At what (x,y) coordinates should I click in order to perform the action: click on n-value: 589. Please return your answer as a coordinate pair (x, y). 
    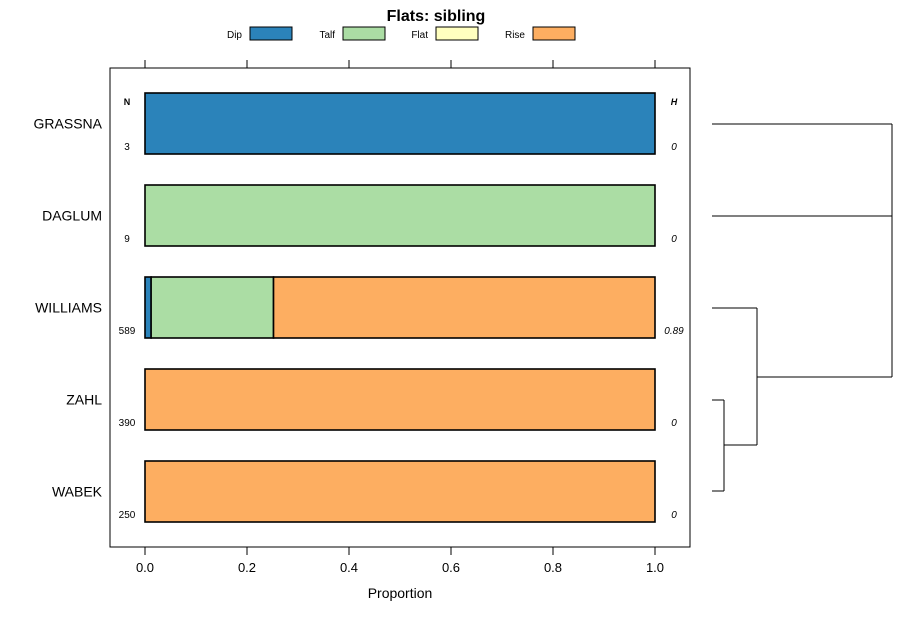
    Looking at the image, I should click on (127, 331).